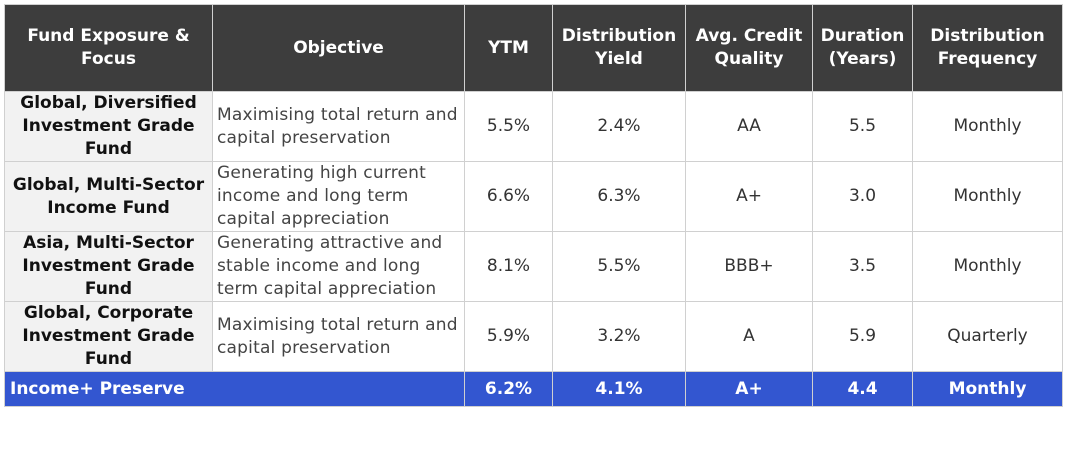 Image resolution: width=1068 pixels, height=457 pixels. What do you see at coordinates (108, 336) in the screenshot?
I see `fund-cell: Global, Corporate Investment Grade Fund` at bounding box center [108, 336].